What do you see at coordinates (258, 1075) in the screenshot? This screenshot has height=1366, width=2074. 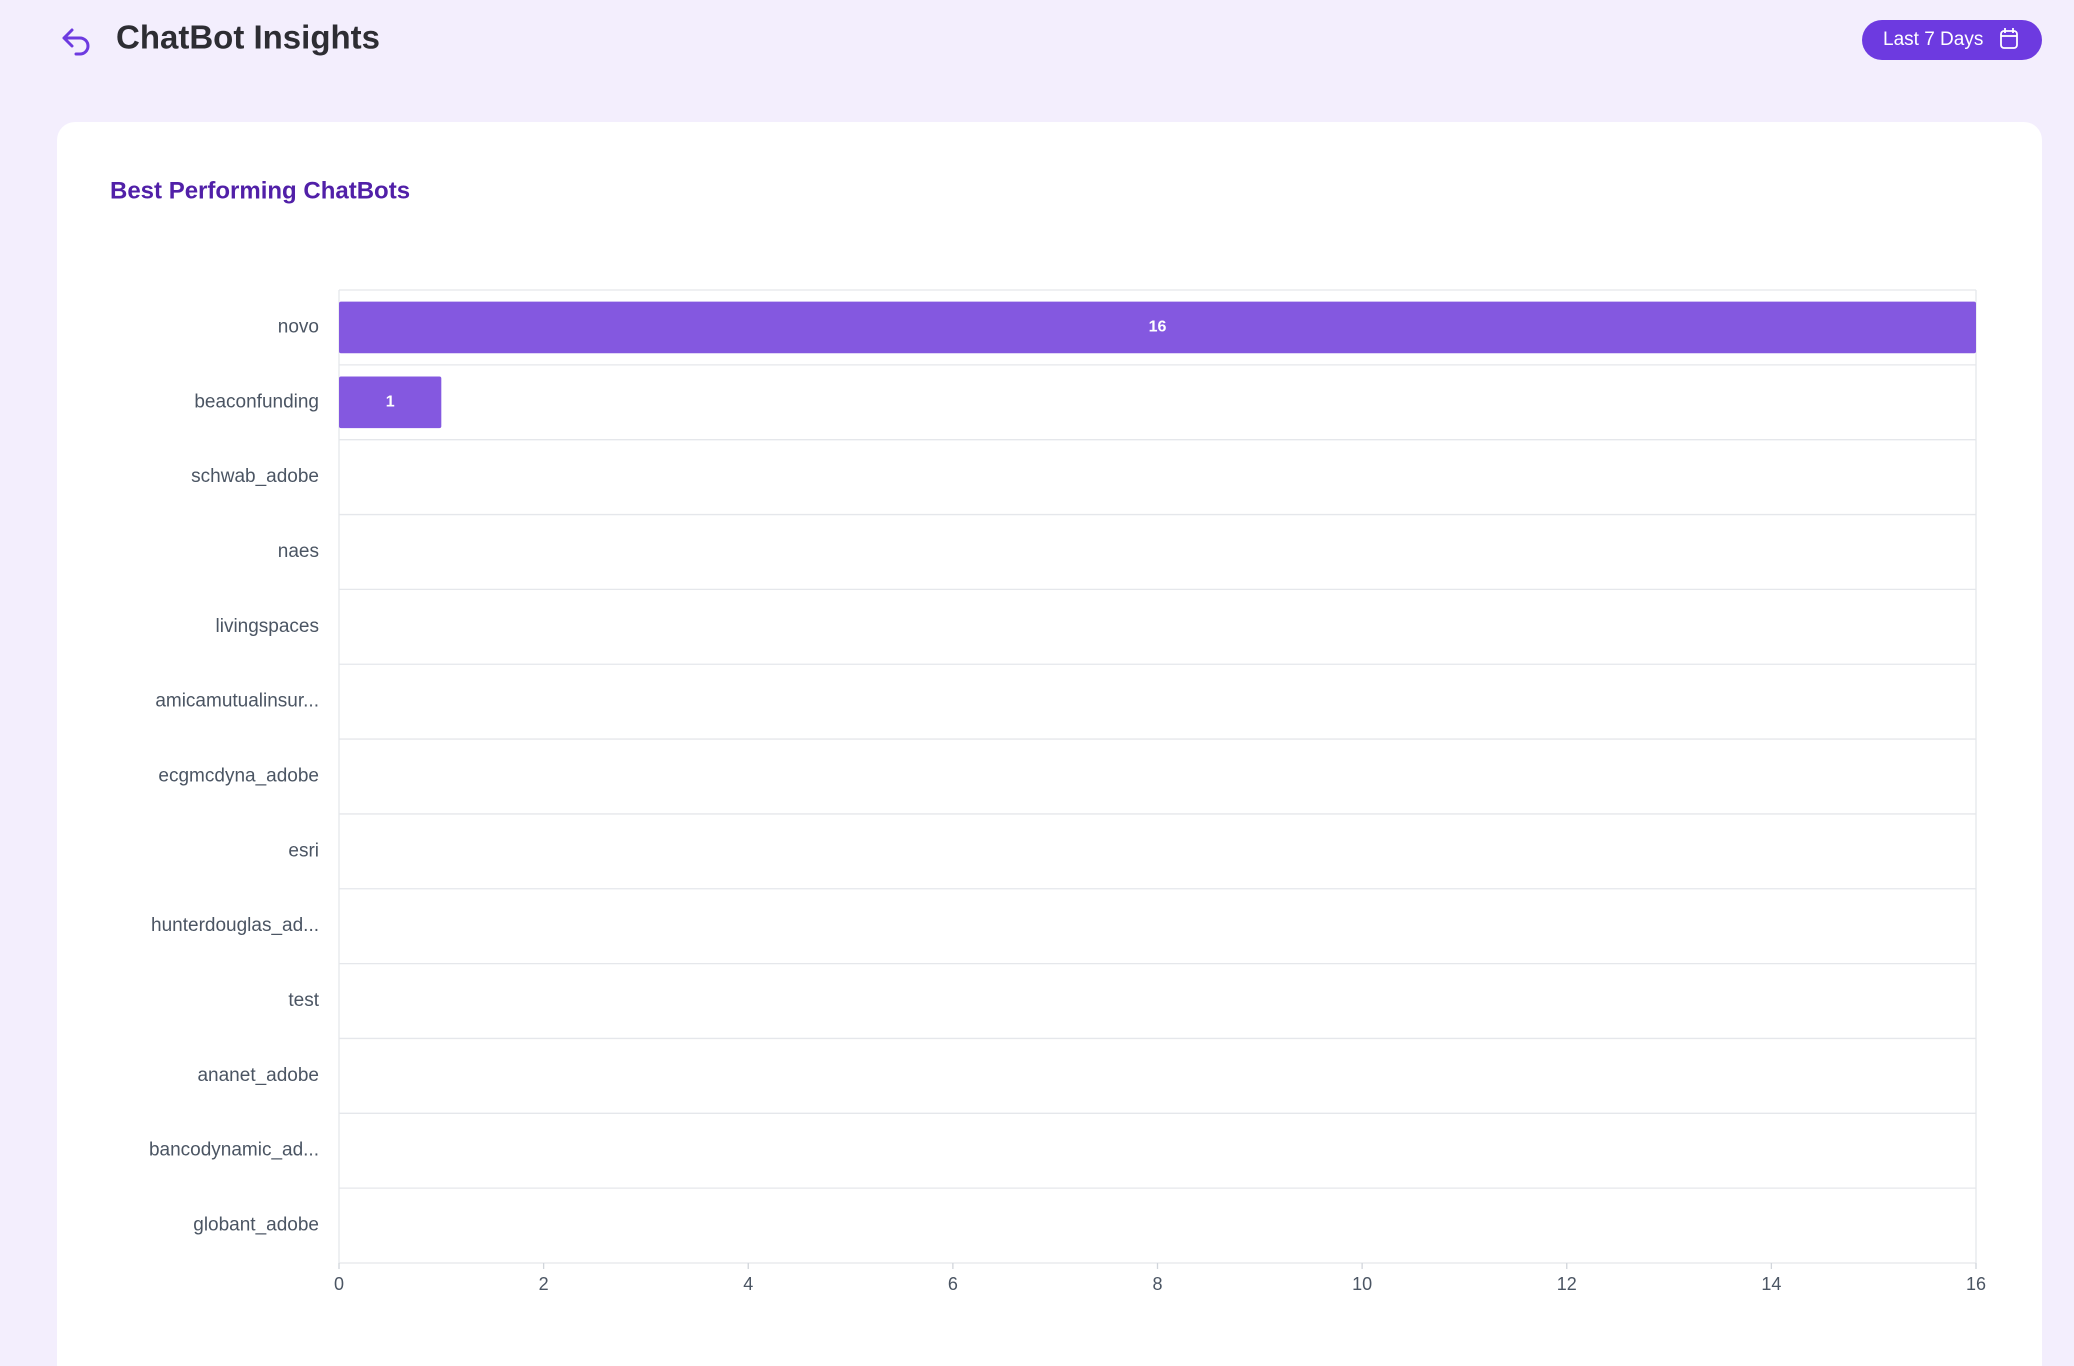 I see `y-tick-label: ananet_adobe` at bounding box center [258, 1075].